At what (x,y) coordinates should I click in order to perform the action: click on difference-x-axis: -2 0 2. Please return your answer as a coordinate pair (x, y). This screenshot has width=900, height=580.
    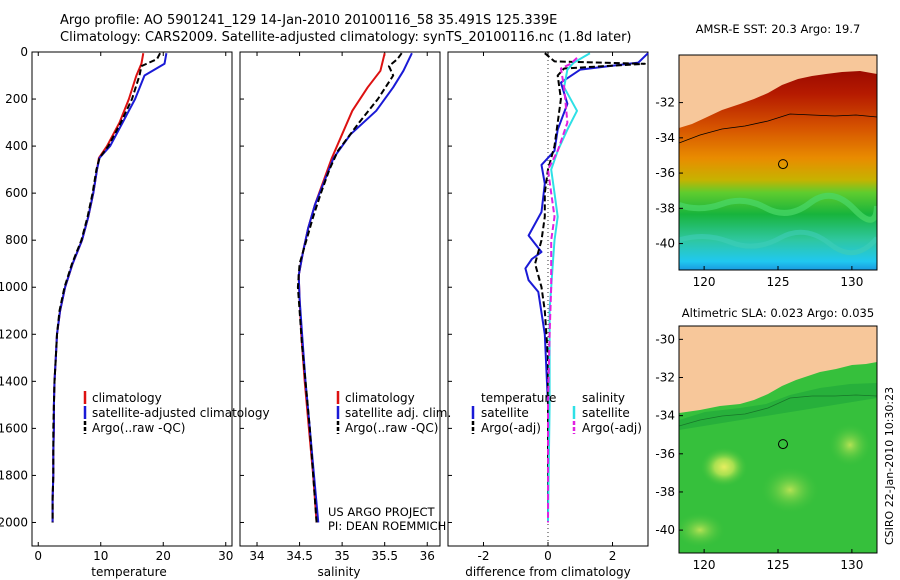
    Looking at the image, I should click on (546, 307).